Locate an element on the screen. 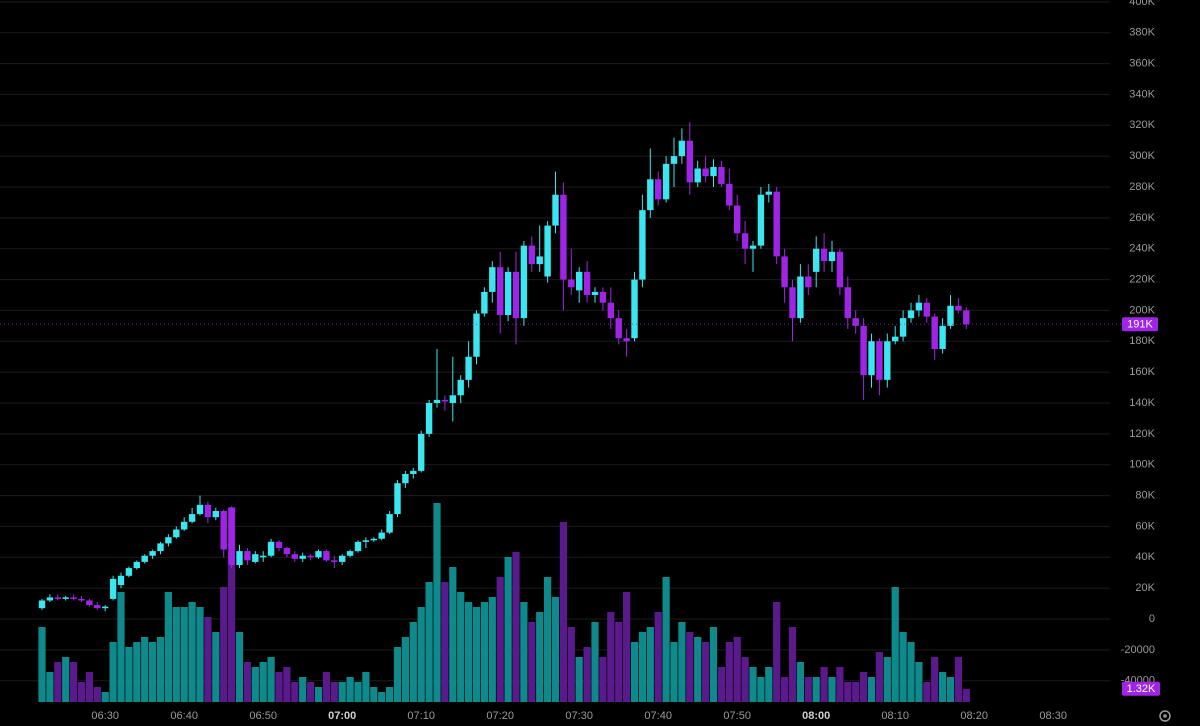  y-tick-label: 100K is located at coordinates (1142, 465).